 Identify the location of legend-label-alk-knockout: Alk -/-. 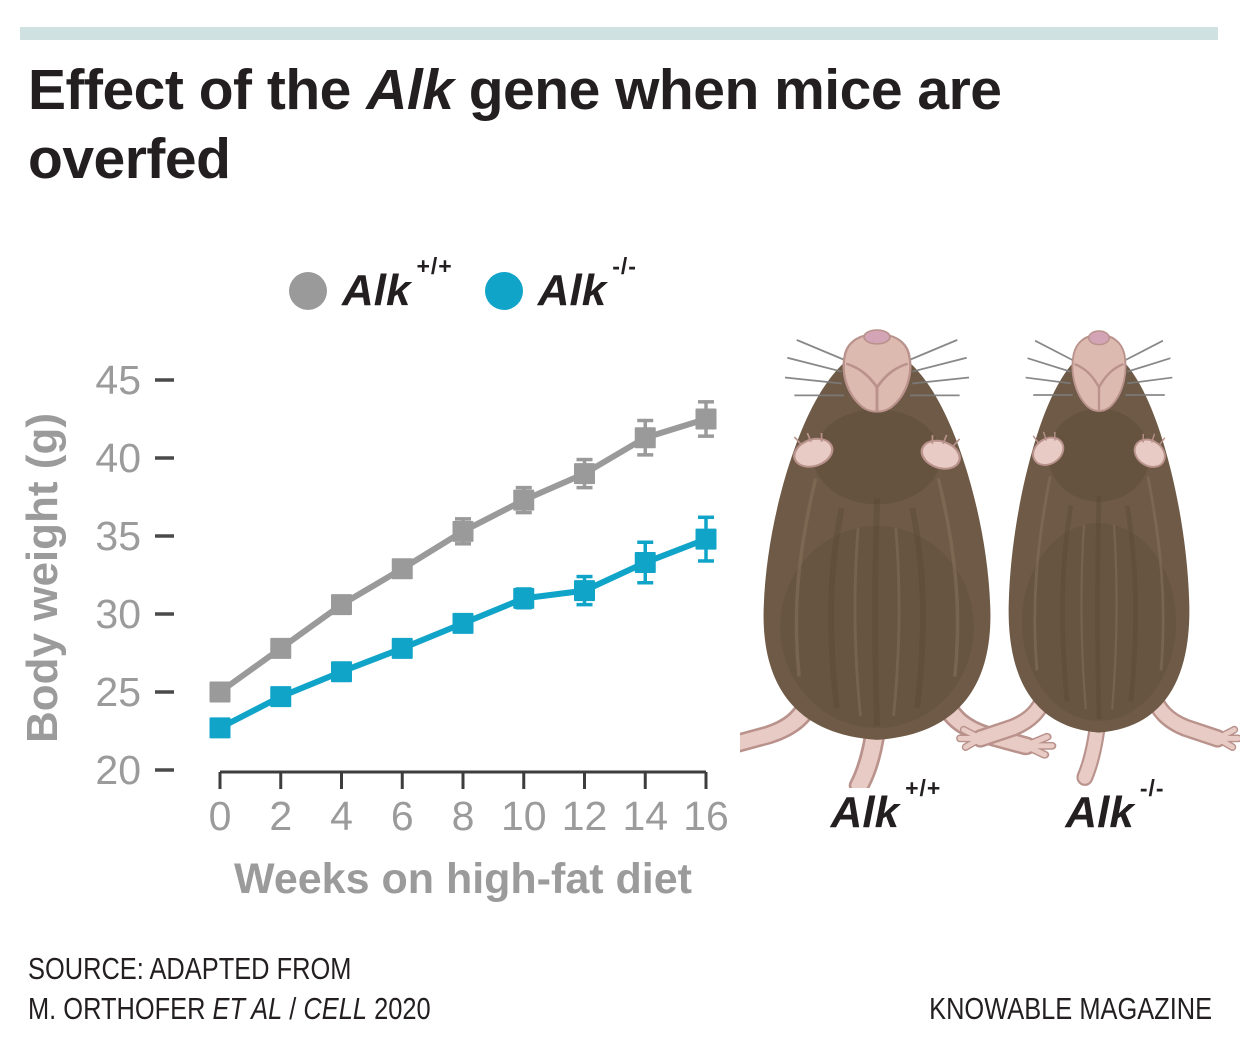
(587, 284).